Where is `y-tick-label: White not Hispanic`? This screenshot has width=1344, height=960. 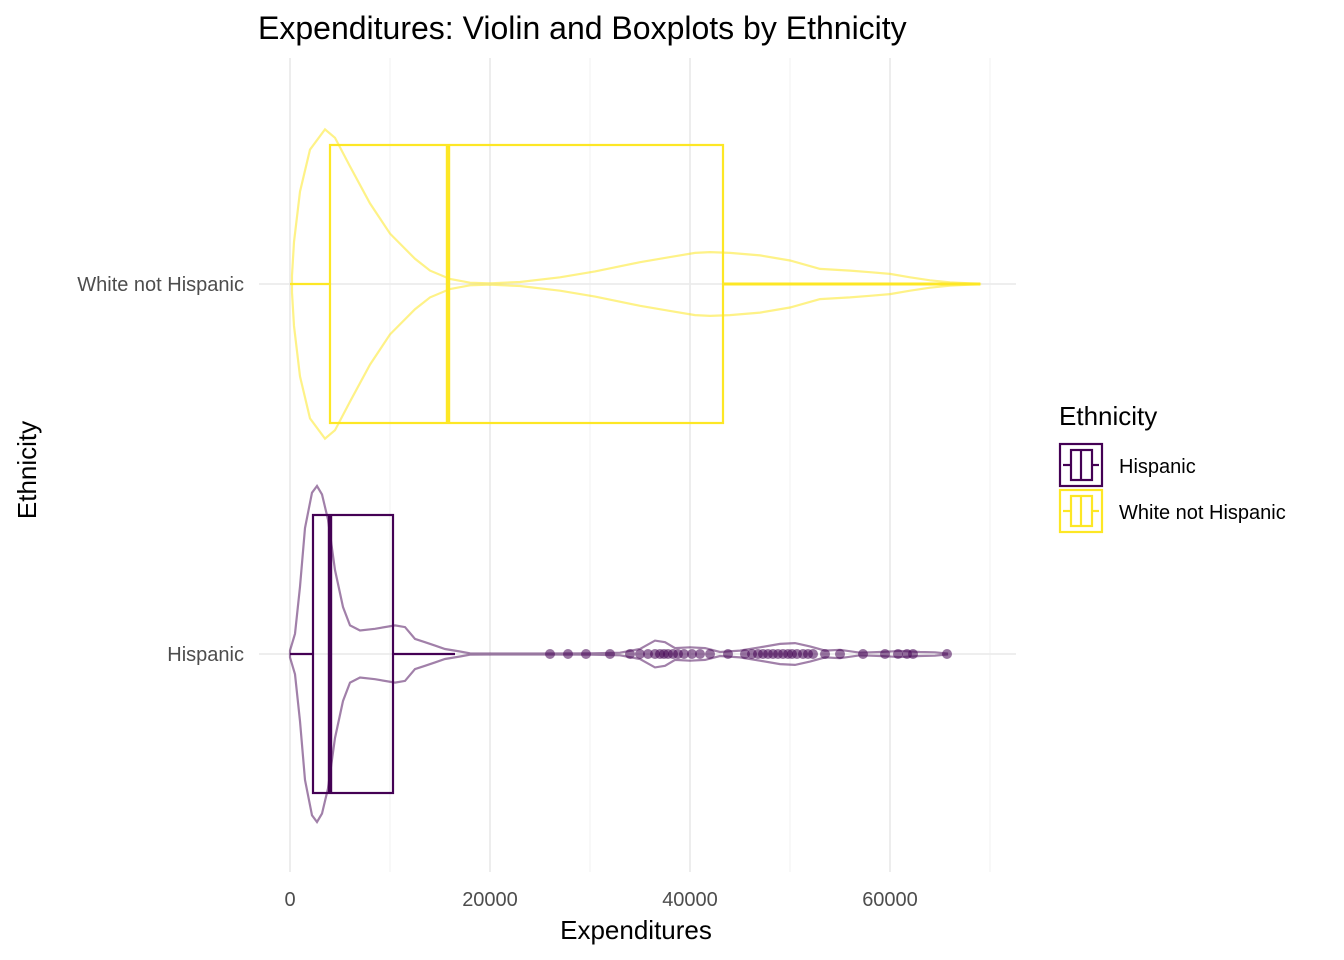
y-tick-label: White not Hispanic is located at coordinates (160, 285).